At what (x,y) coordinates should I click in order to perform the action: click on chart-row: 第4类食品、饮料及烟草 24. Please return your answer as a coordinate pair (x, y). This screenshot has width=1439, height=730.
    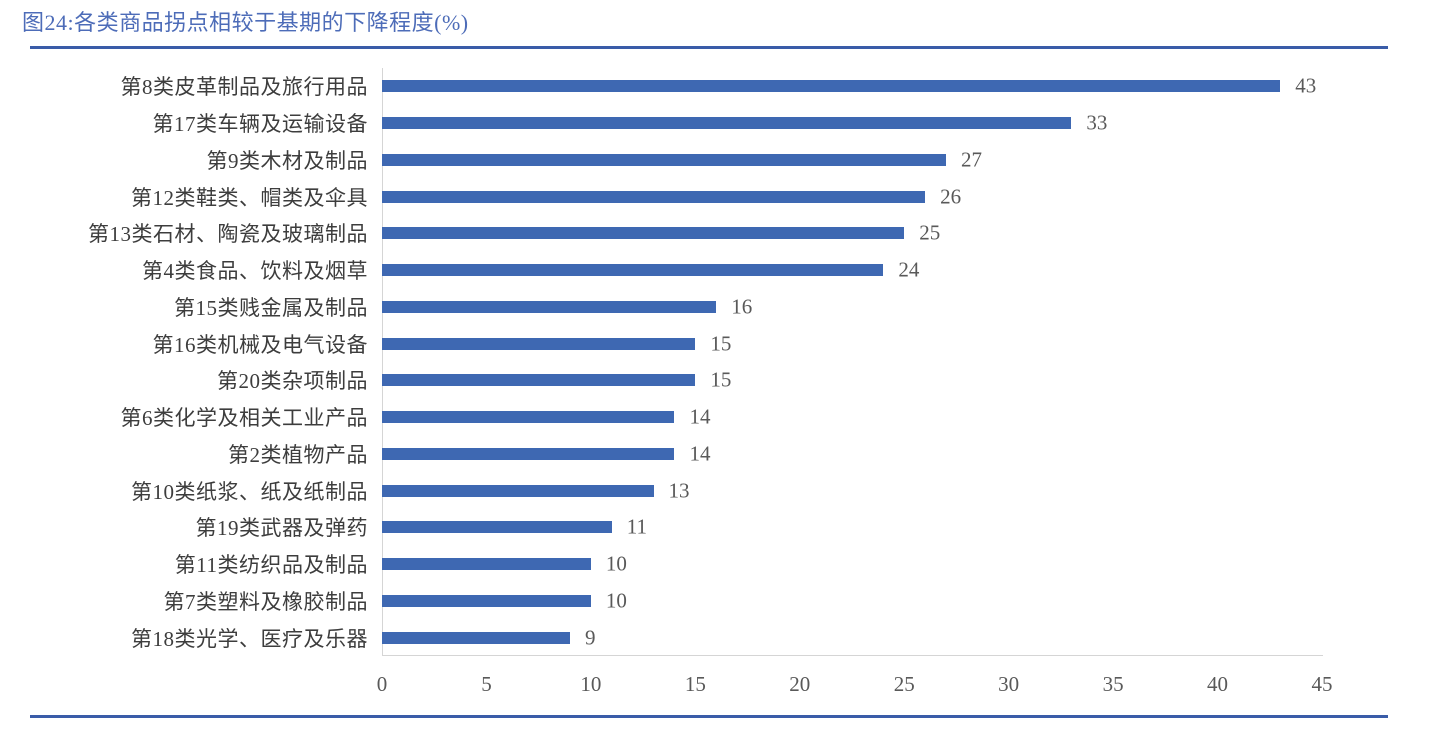
    Looking at the image, I should click on (719, 270).